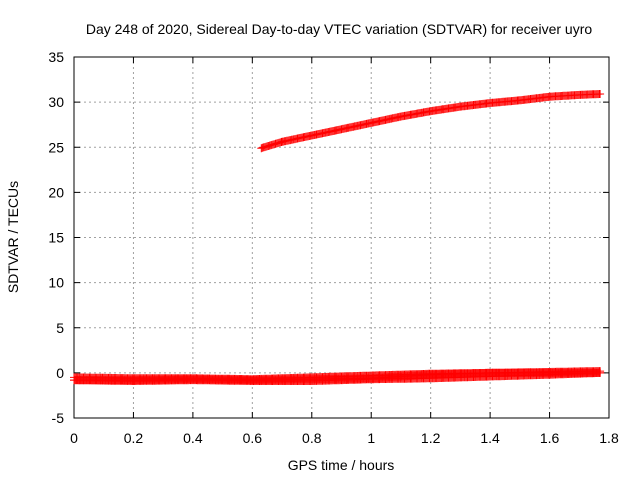  What do you see at coordinates (74, 438) in the screenshot?
I see `x-tick-label: 0` at bounding box center [74, 438].